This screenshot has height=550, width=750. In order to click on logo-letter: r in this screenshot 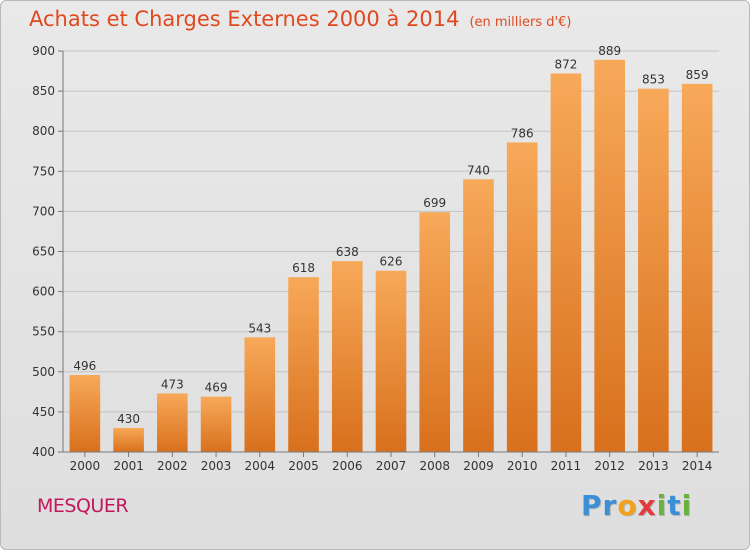, I will do `click(610, 505)`.